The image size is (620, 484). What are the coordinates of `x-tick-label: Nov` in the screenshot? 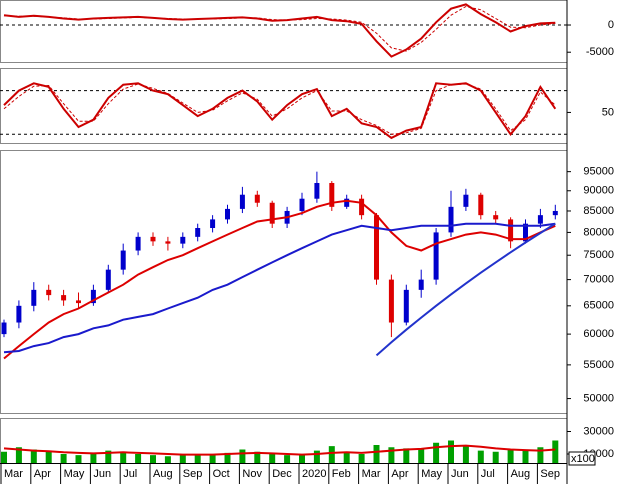 It's located at (252, 474).